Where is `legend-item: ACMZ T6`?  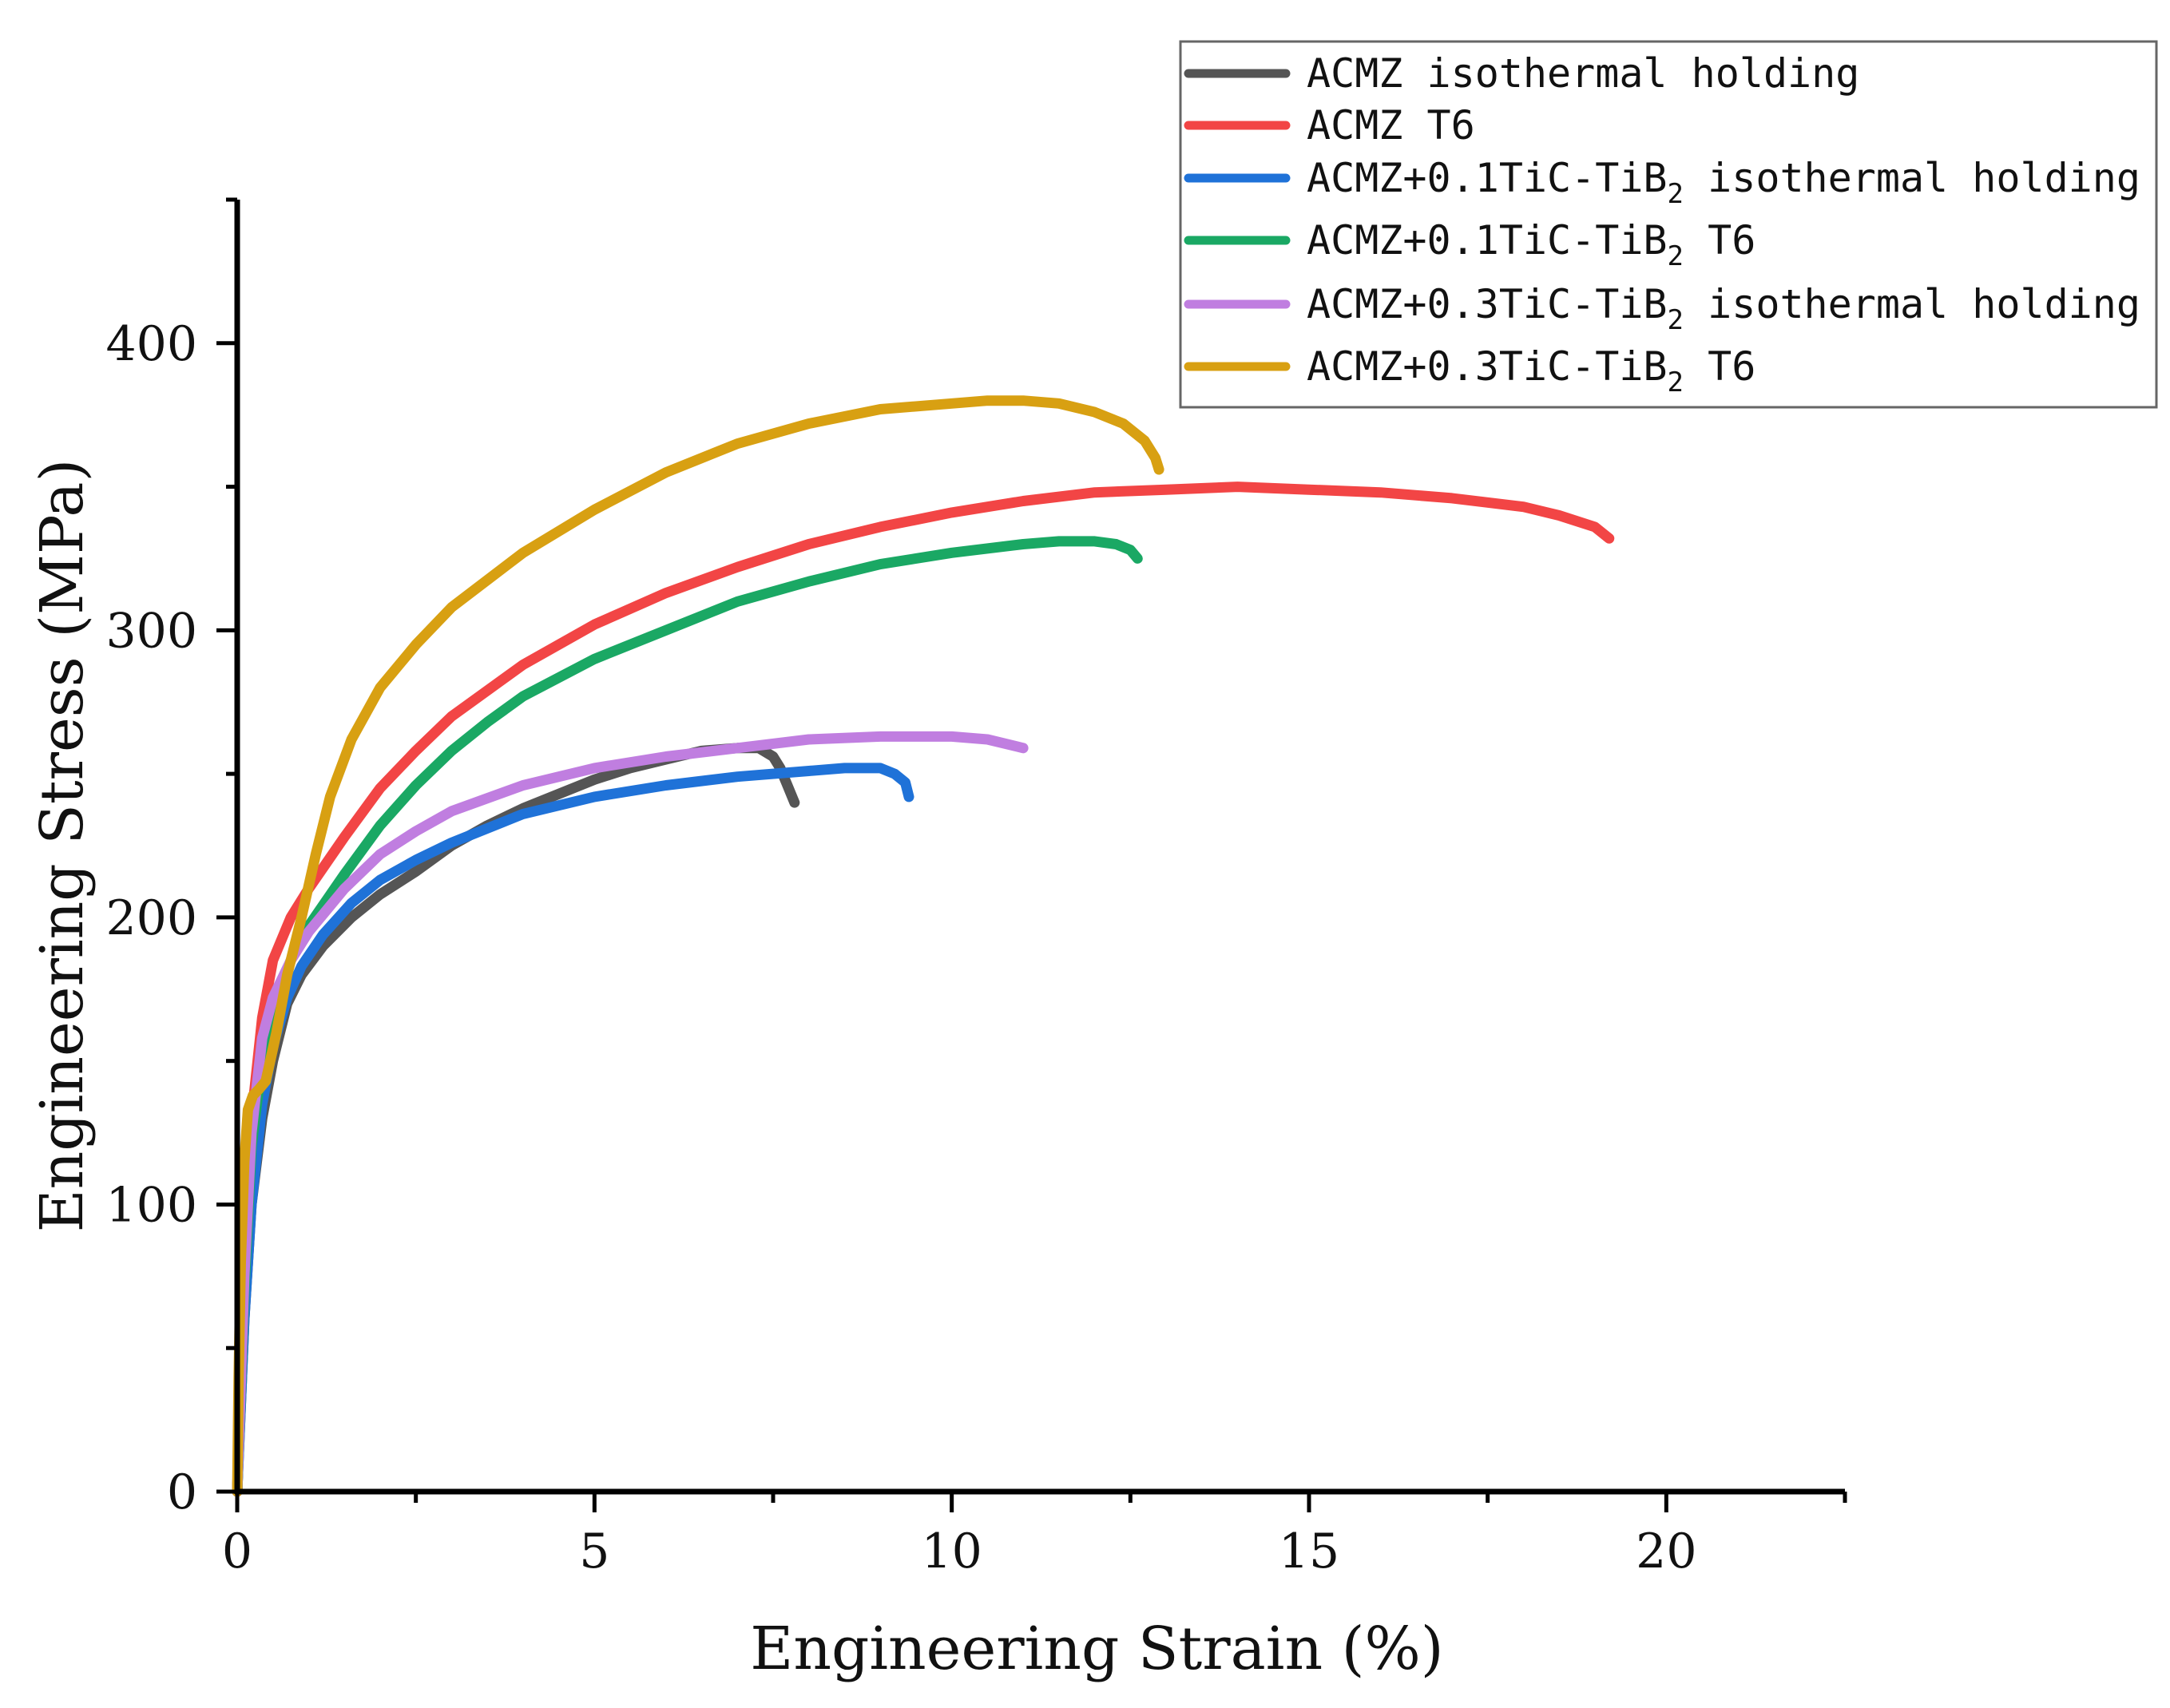 legend-item: ACMZ T6 is located at coordinates (1329, 126).